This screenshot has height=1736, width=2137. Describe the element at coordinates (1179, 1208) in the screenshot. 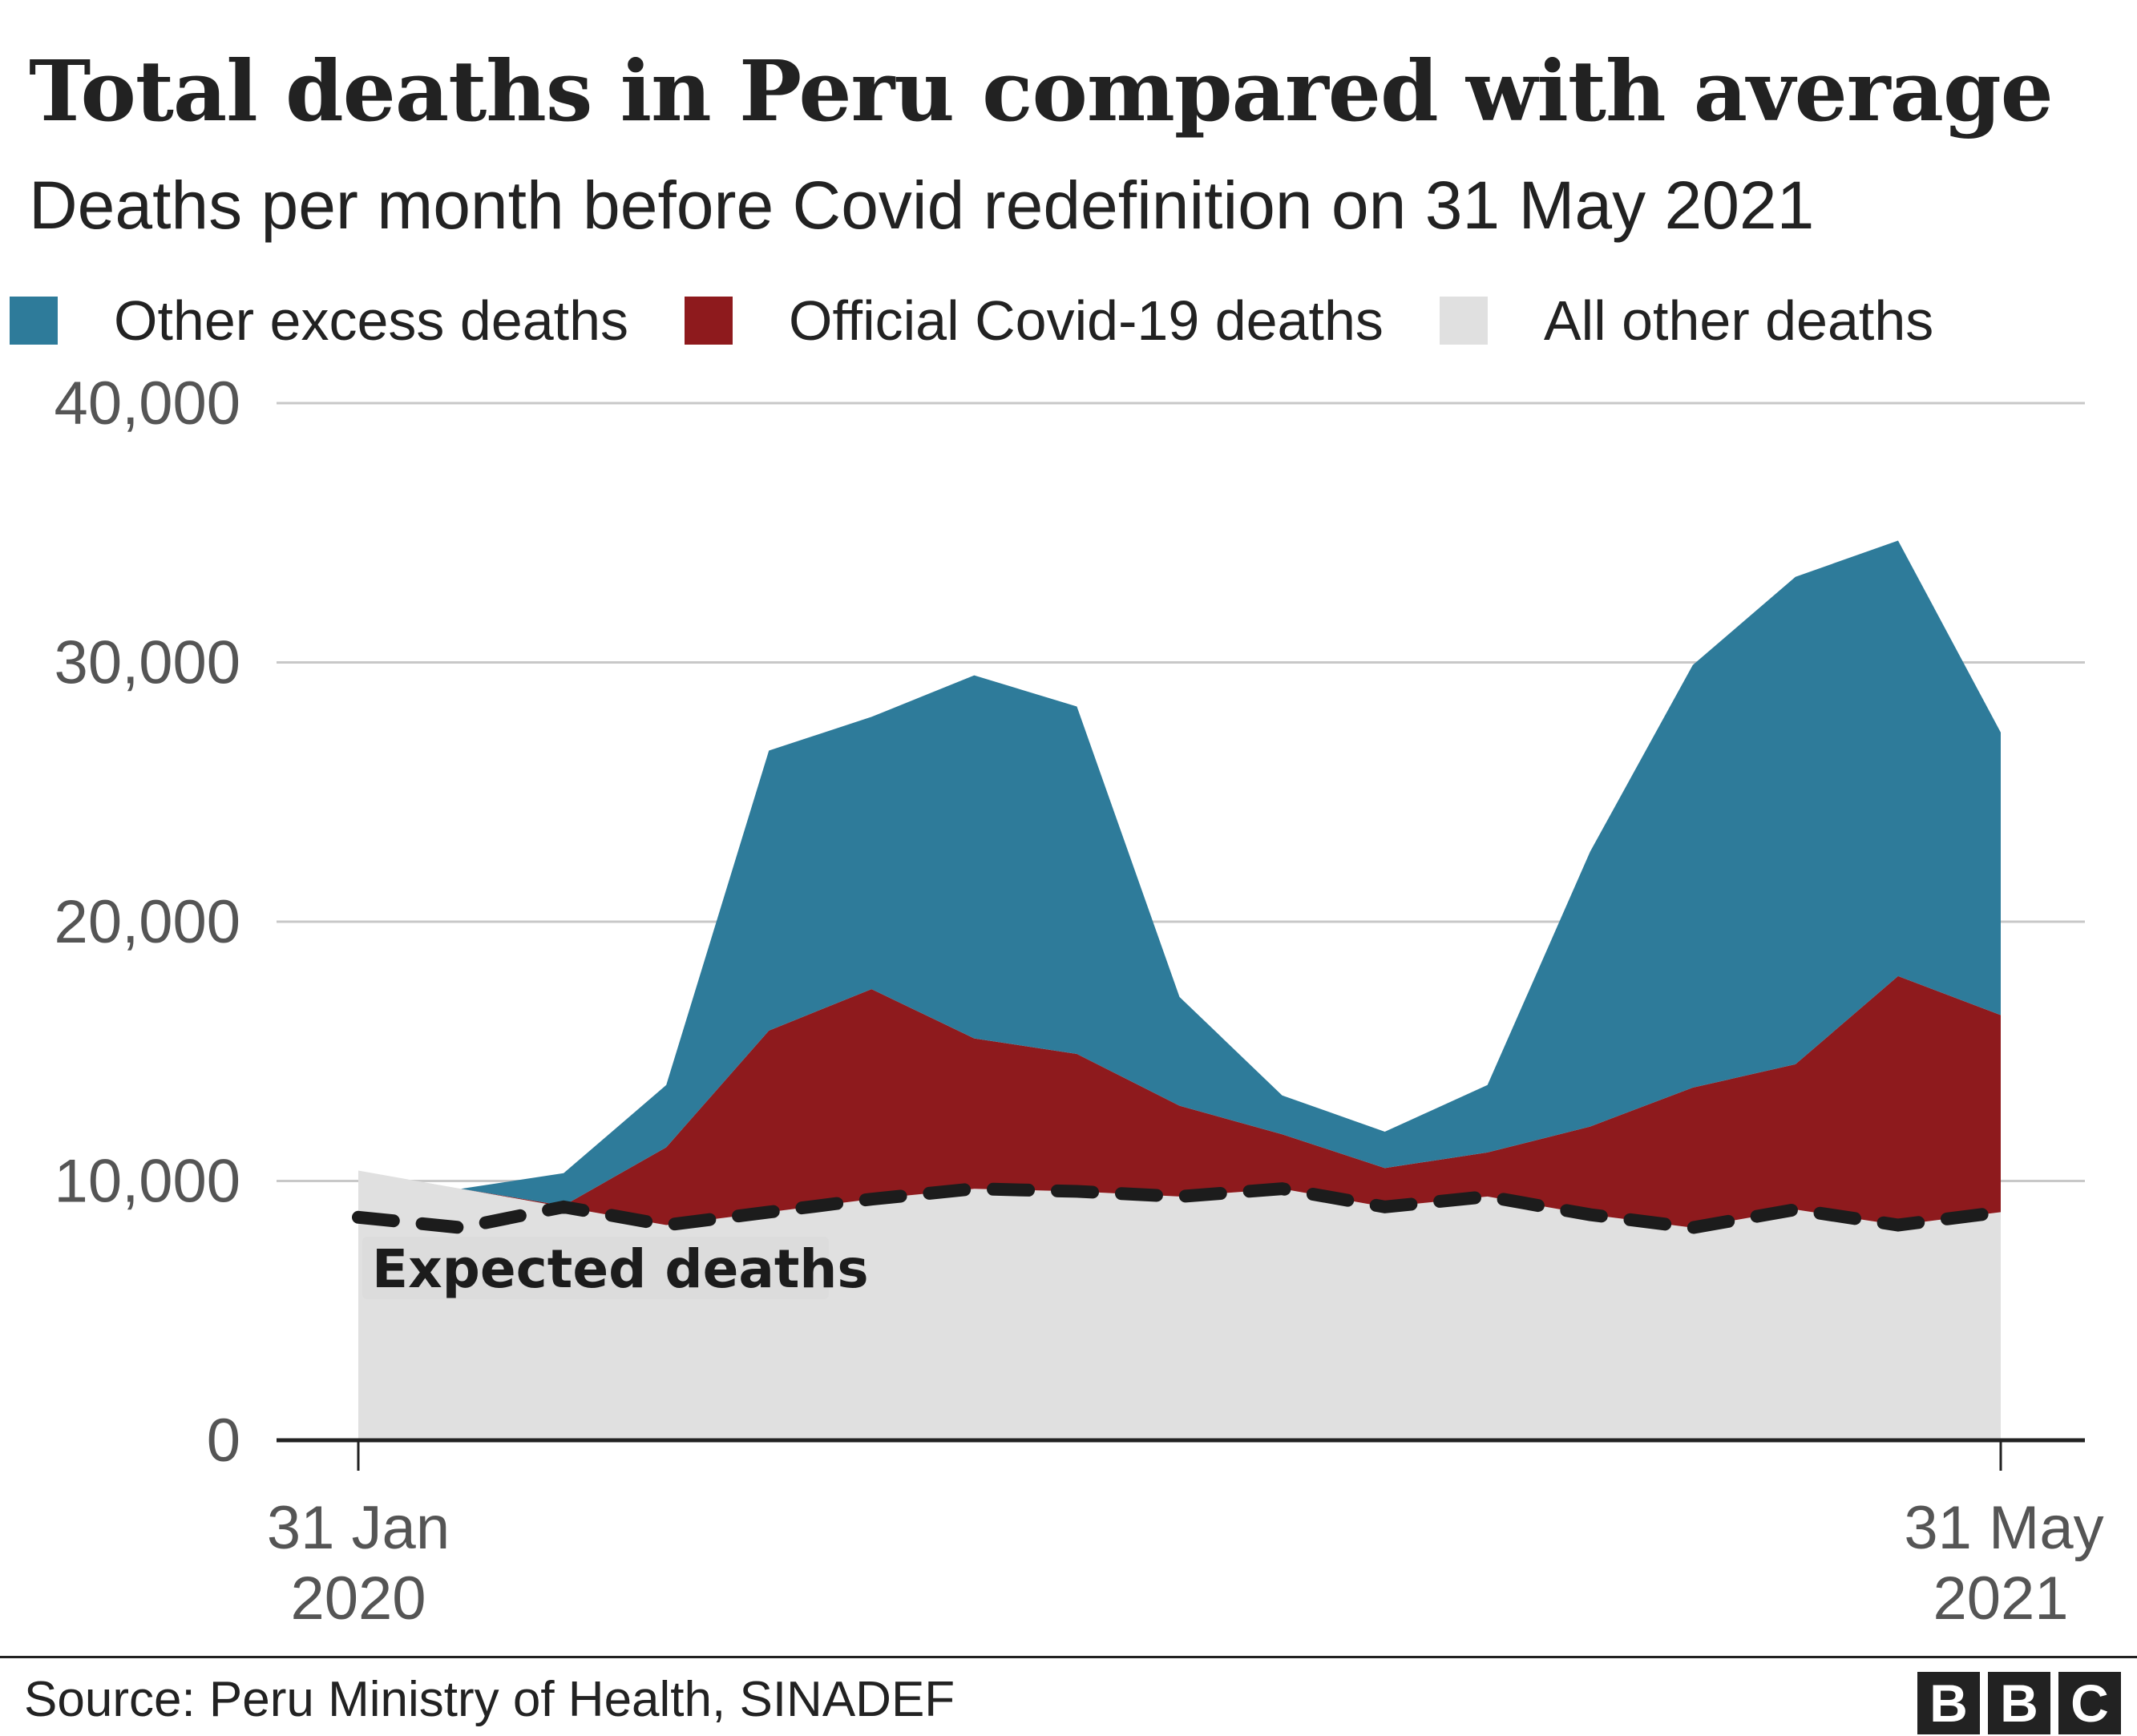

I see `expected-deaths-line` at that location.